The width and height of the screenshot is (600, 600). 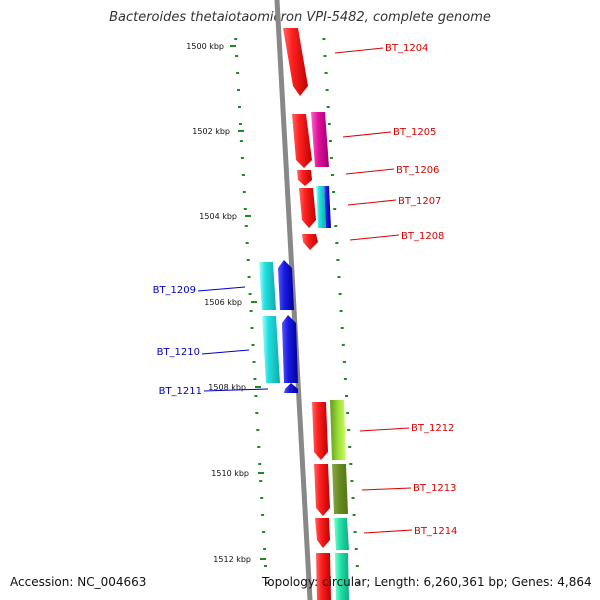 What do you see at coordinates (290, 349) in the screenshot?
I see `gene-bt1210-blue` at bounding box center [290, 349].